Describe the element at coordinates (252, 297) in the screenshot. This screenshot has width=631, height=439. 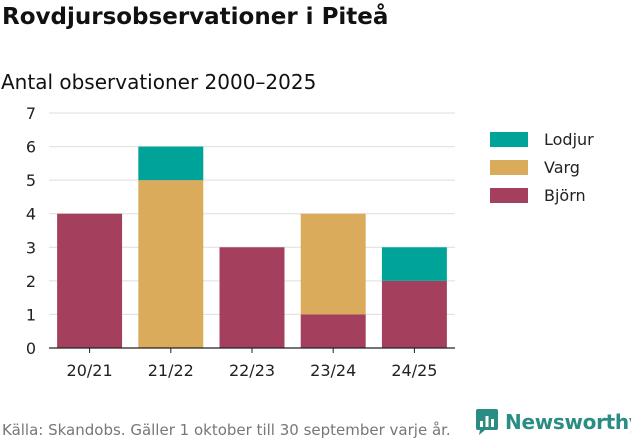
I see `bar-björn-22-23` at that location.